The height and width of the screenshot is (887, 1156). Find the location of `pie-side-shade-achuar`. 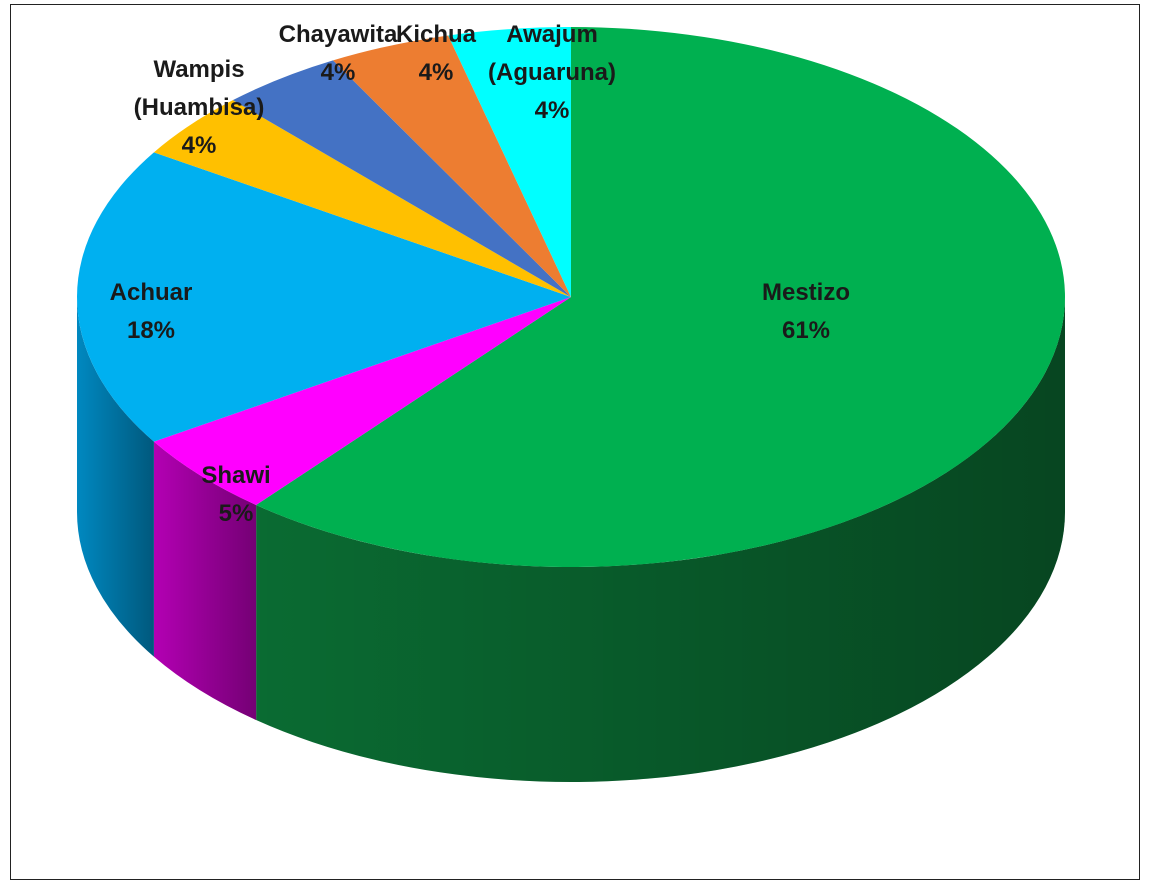

pie-side-shade-achuar is located at coordinates (115, 477).